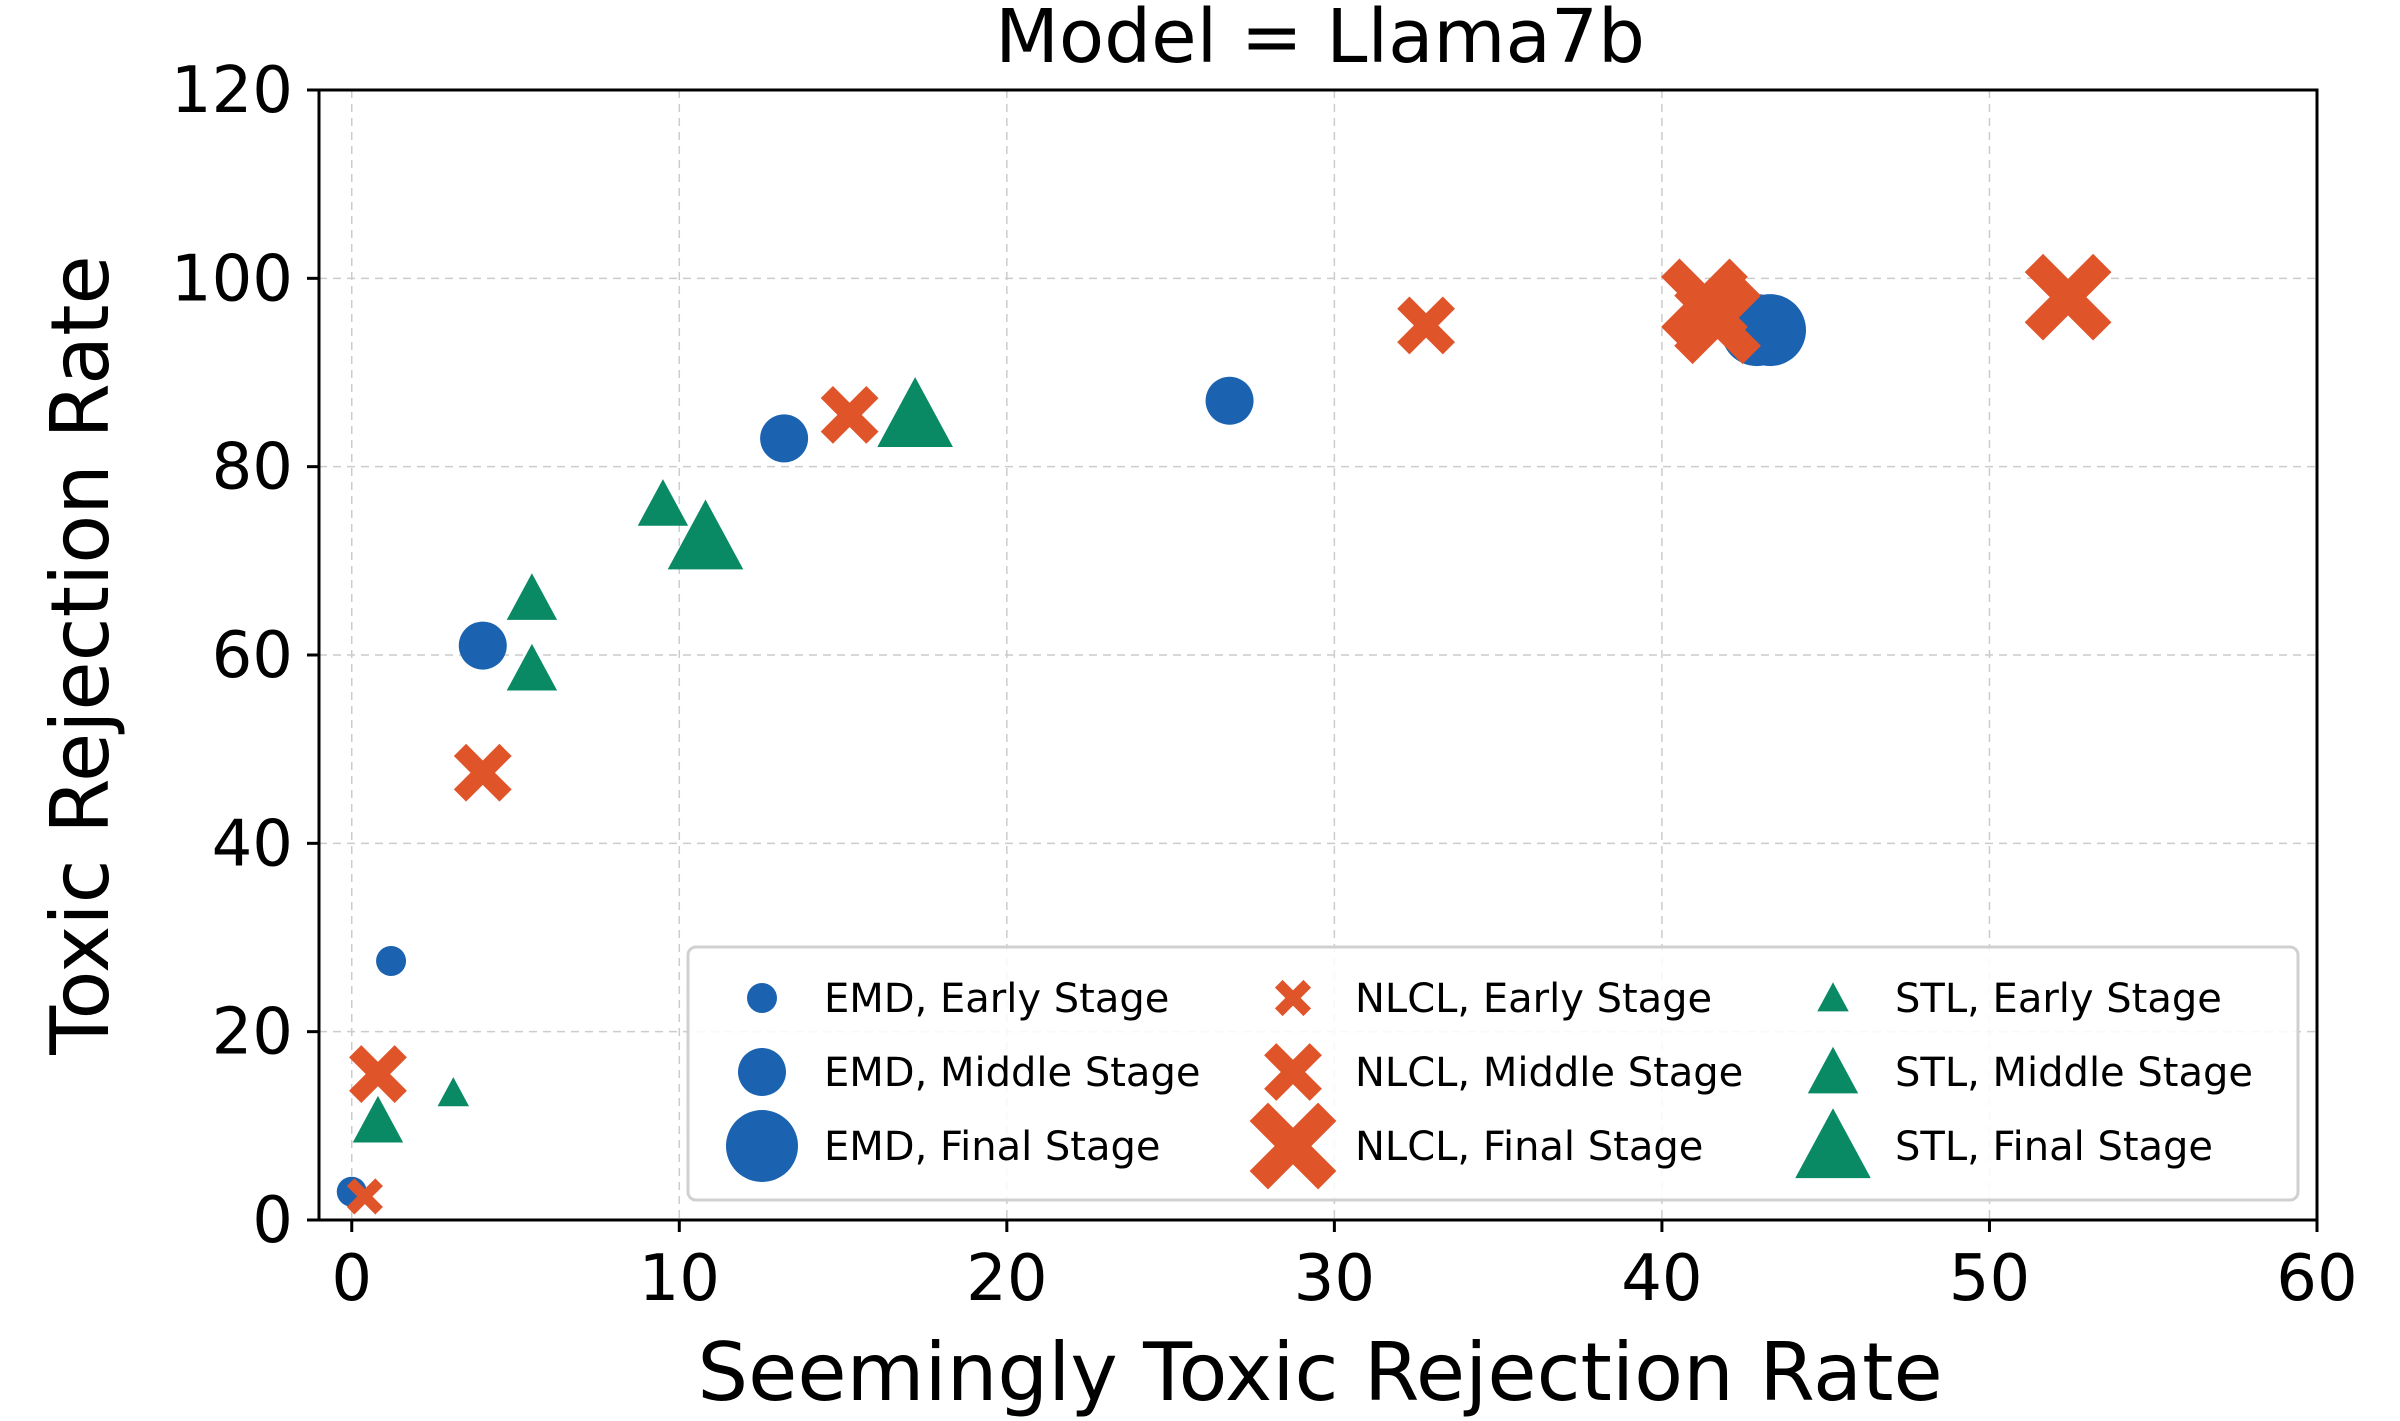  I want to click on x-tick-label-40: 40, so click(1661, 1279).